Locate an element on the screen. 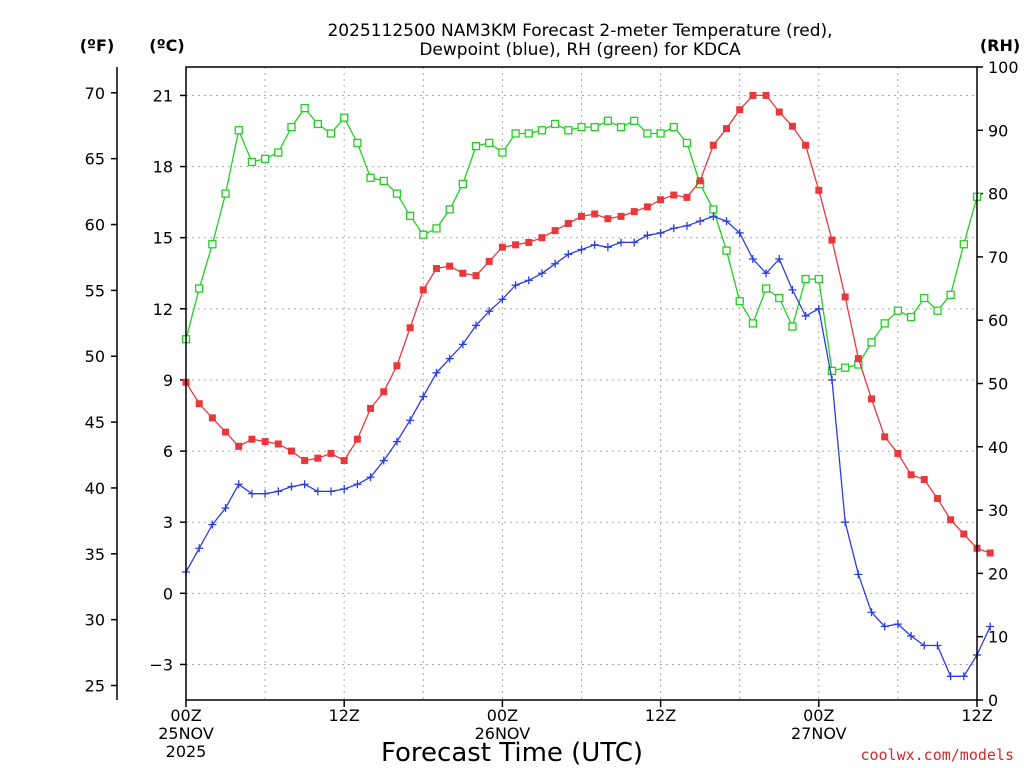  fahrenheit-tick-label: 70 is located at coordinates (95, 93).